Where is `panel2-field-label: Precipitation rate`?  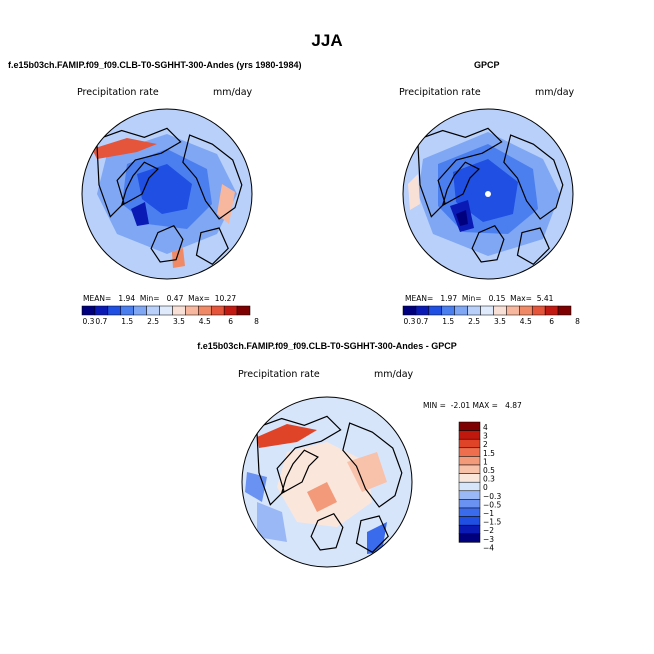 panel2-field-label: Precipitation rate is located at coordinates (440, 92).